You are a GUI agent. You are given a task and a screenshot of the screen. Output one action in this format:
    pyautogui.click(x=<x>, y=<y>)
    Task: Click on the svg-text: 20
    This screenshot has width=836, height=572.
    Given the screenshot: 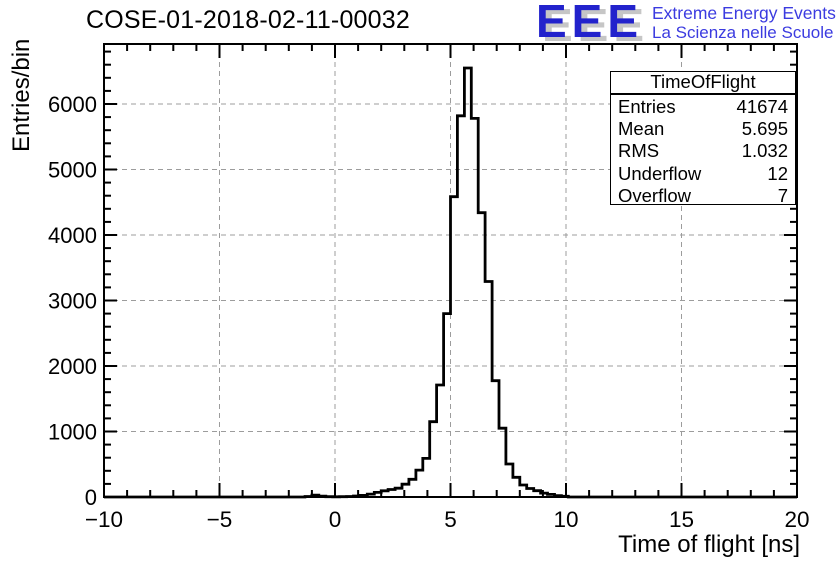 What is the action you would take?
    pyautogui.click(x=796, y=519)
    